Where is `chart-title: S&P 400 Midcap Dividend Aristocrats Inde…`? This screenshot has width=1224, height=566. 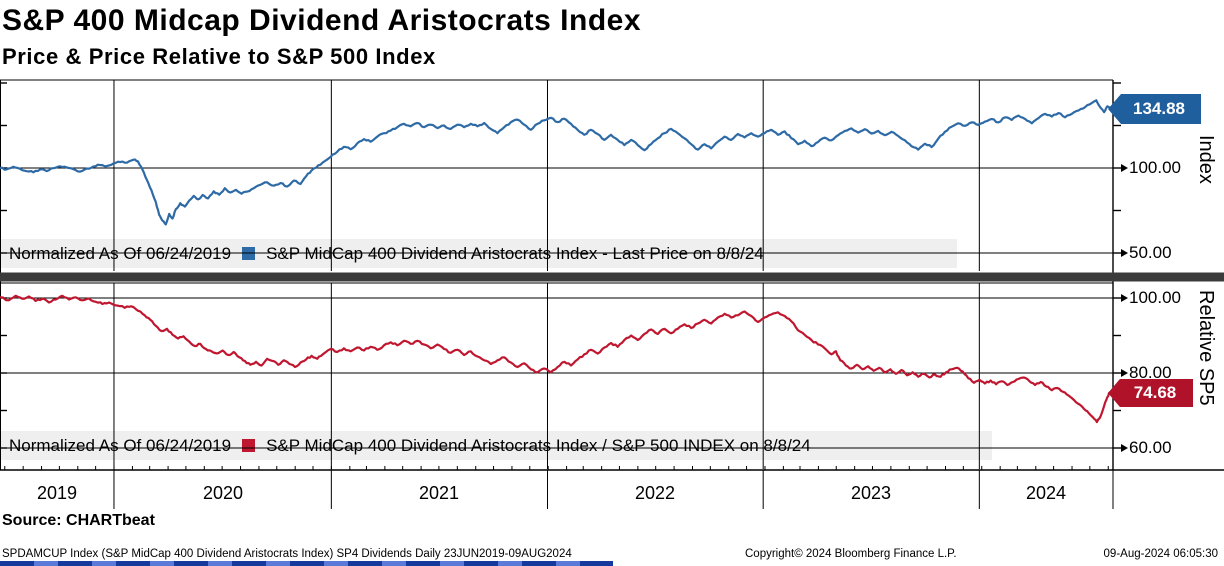 chart-title: S&P 400 Midcap Dividend Aristocrats Inde… is located at coordinates (322, 20).